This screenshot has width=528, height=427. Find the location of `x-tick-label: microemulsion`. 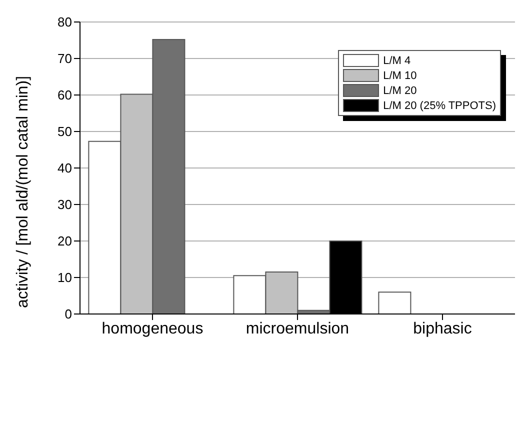

x-tick-label: microemulsion is located at coordinates (298, 329).